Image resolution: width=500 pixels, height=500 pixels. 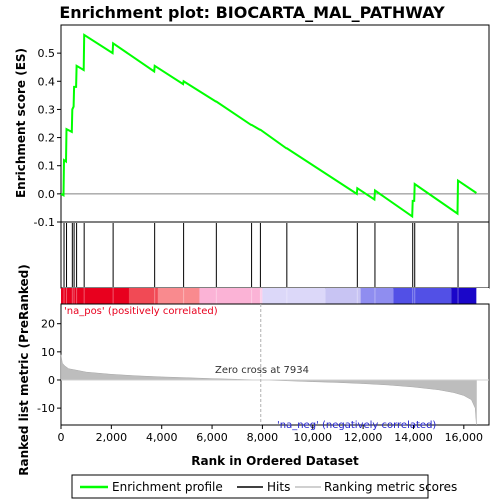 I want to click on es-y-tick-label: 0.3, so click(x=47, y=109).